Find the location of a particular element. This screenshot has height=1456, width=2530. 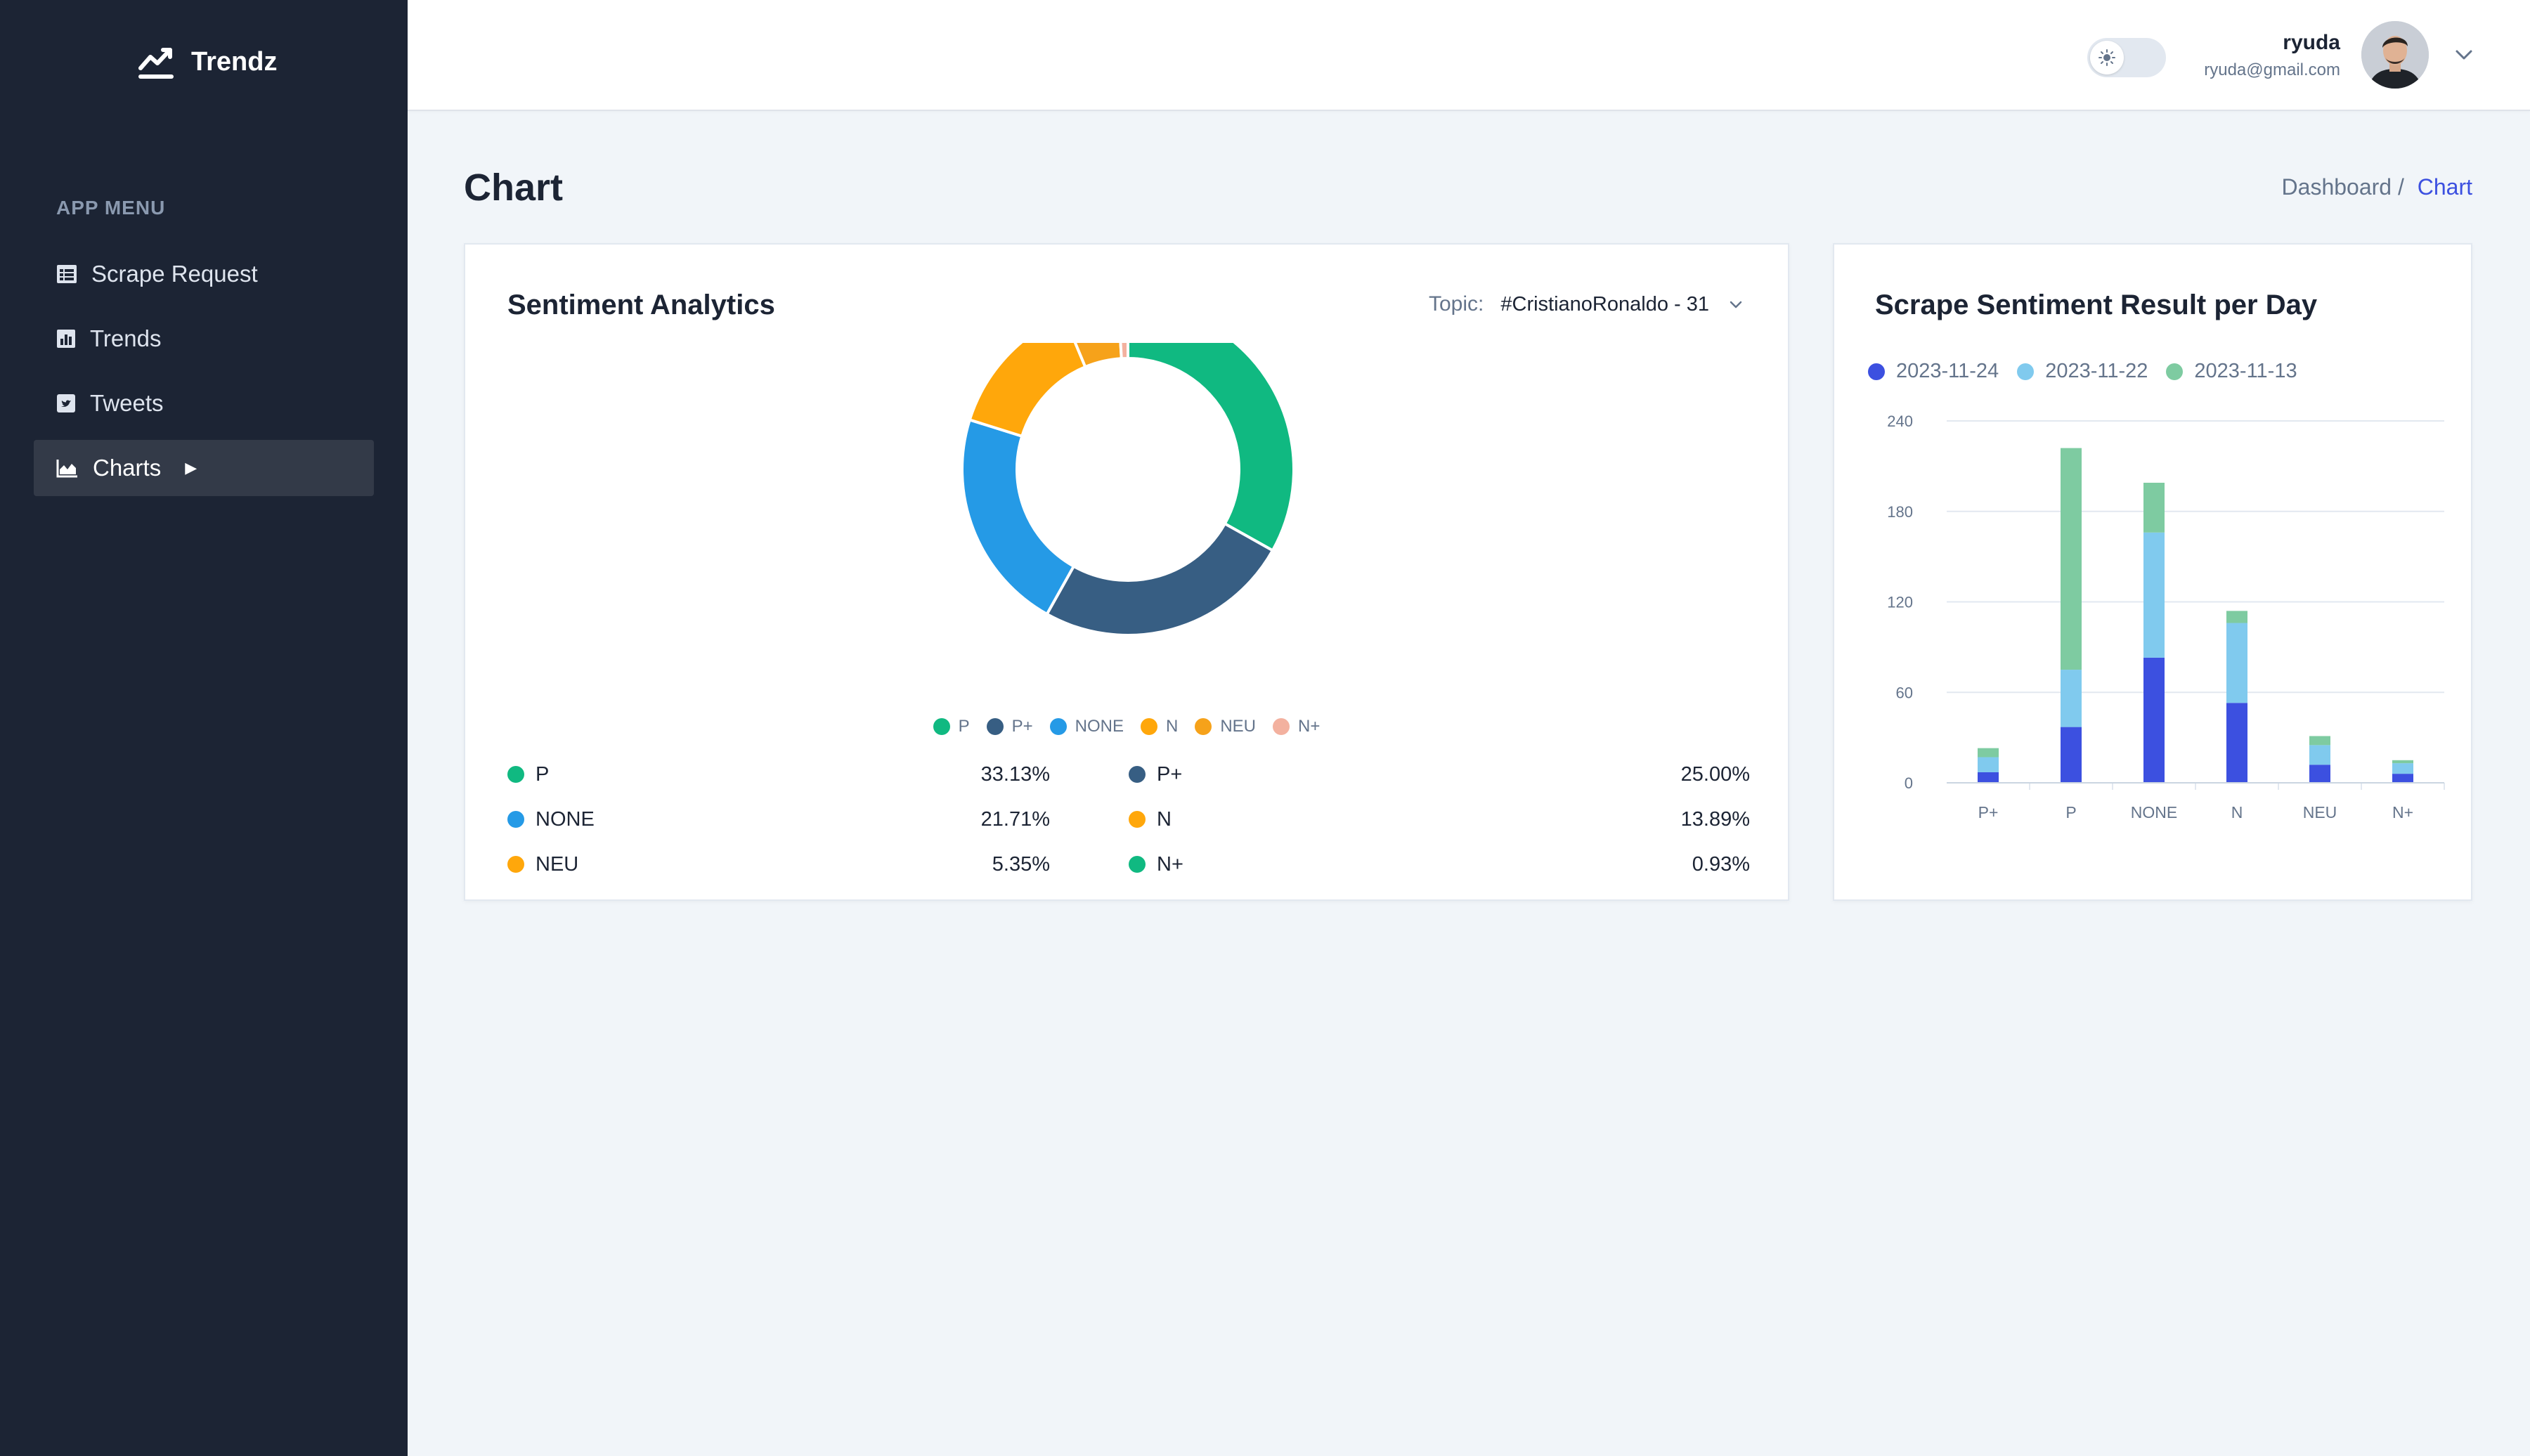

y-tick-label: 180 is located at coordinates (1900, 512).